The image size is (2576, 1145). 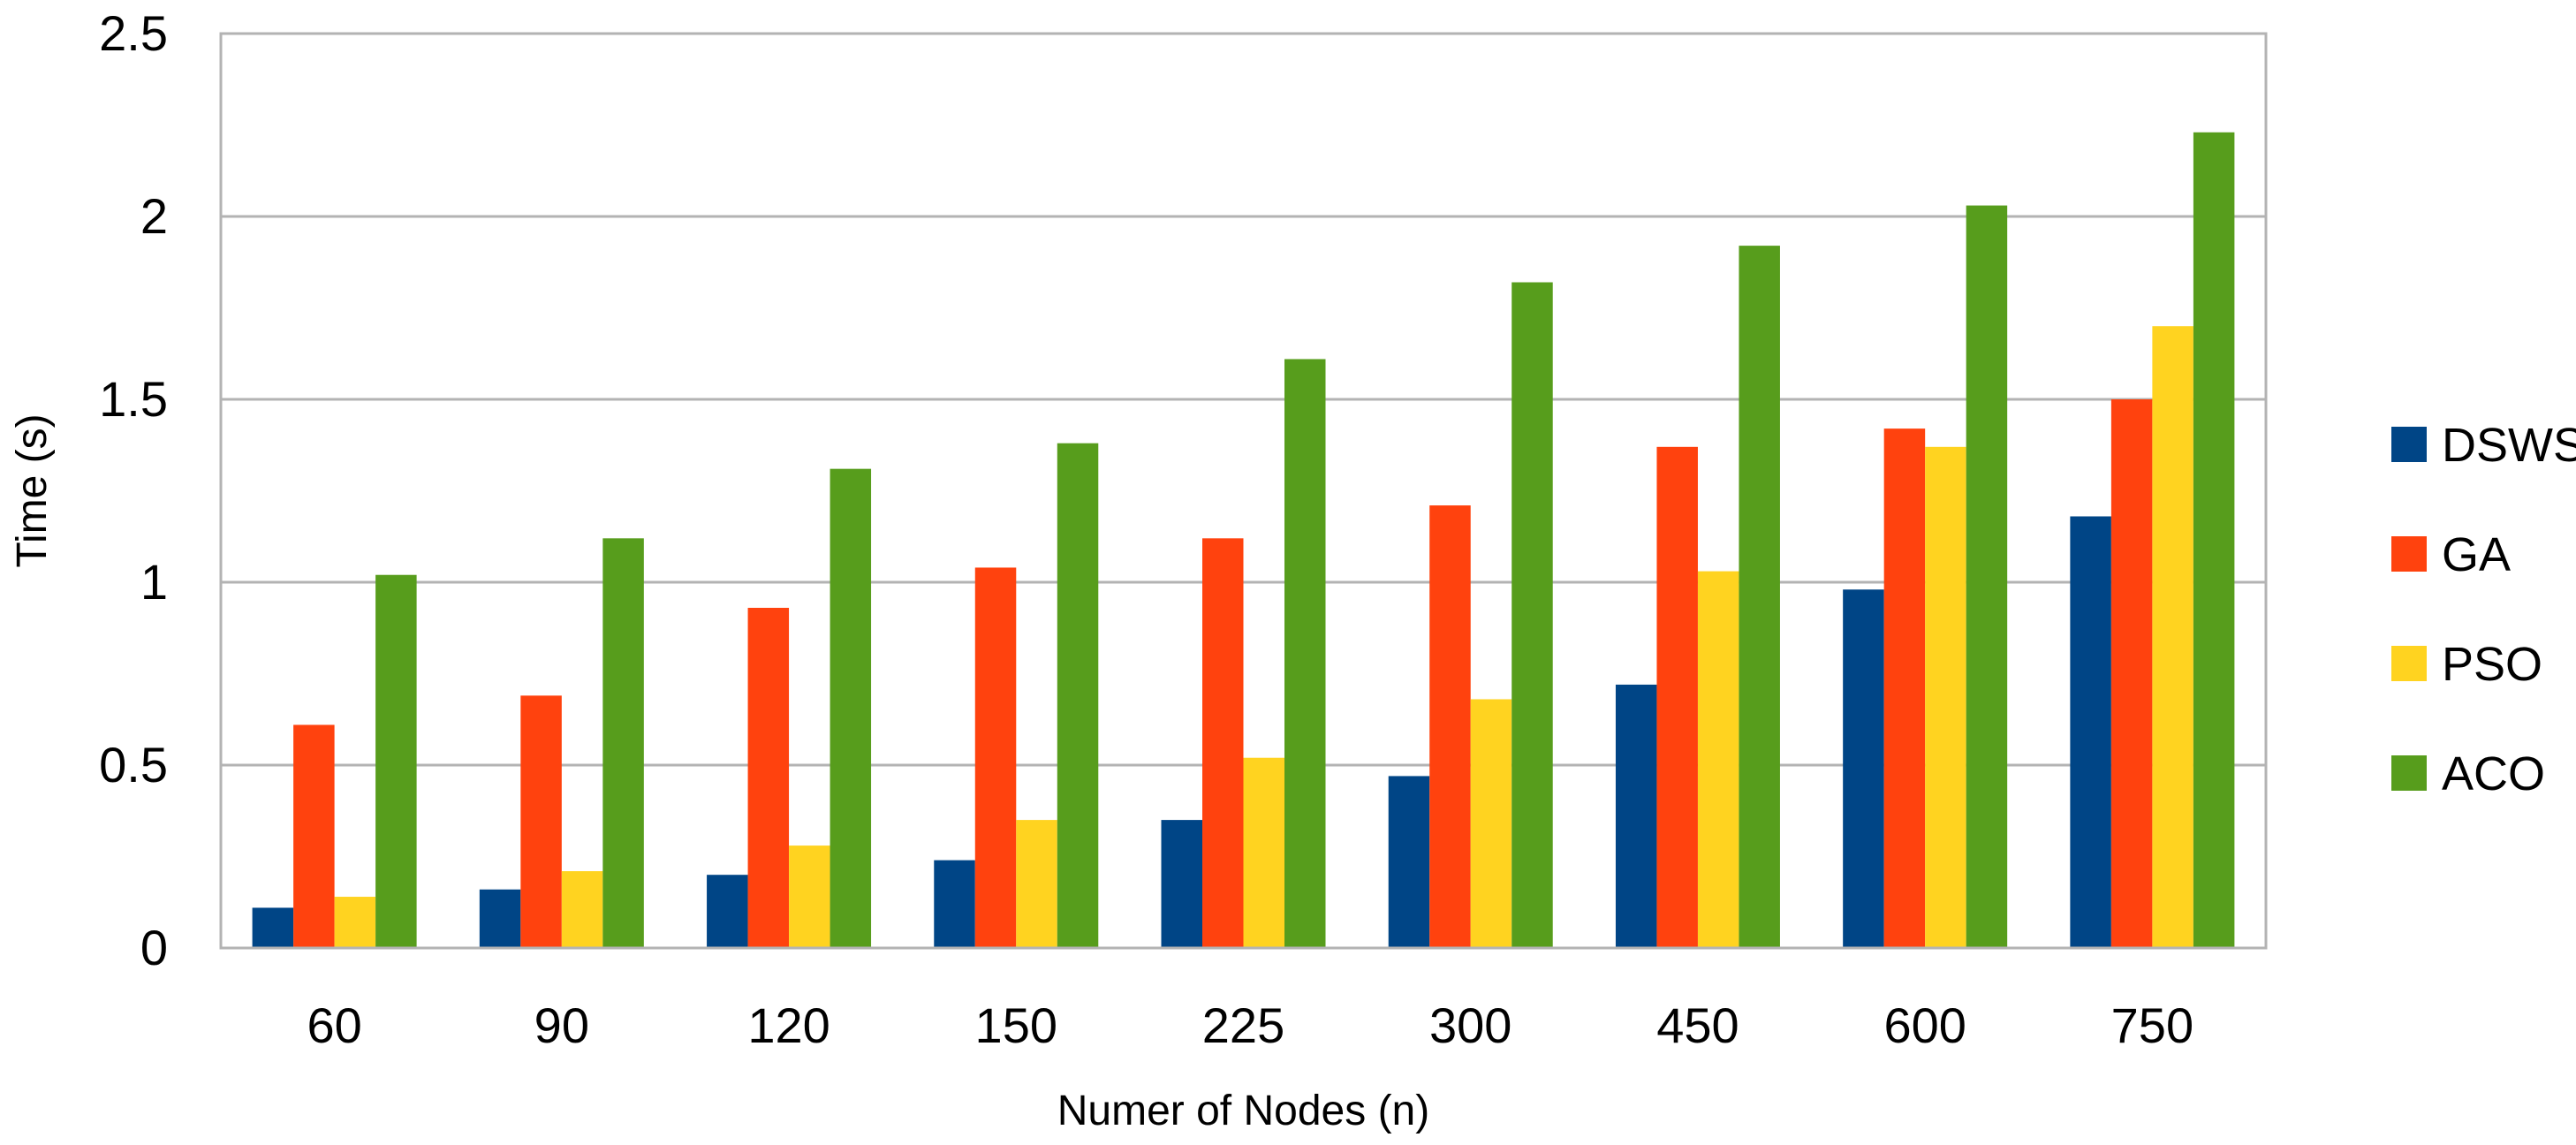 What do you see at coordinates (1471, 1025) in the screenshot?
I see `x-tick-label: 300` at bounding box center [1471, 1025].